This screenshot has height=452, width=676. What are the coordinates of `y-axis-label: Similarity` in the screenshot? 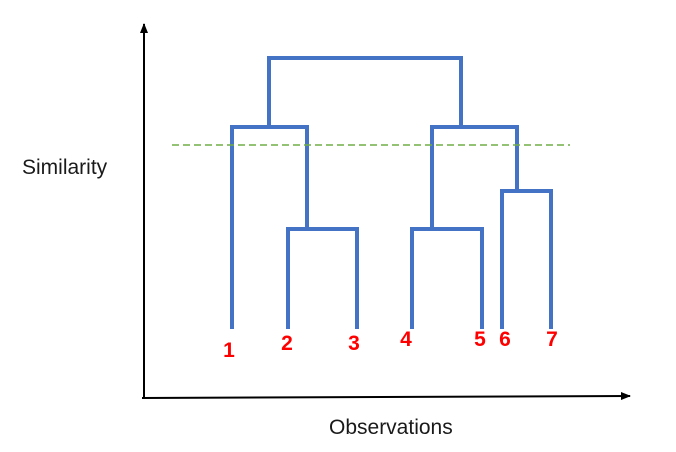 It's located at (65, 167).